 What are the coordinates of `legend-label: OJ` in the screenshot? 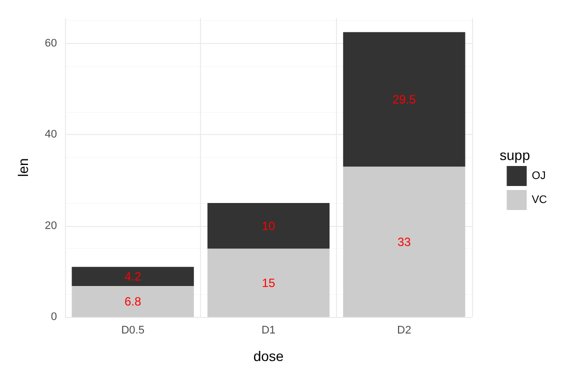 It's located at (539, 176).